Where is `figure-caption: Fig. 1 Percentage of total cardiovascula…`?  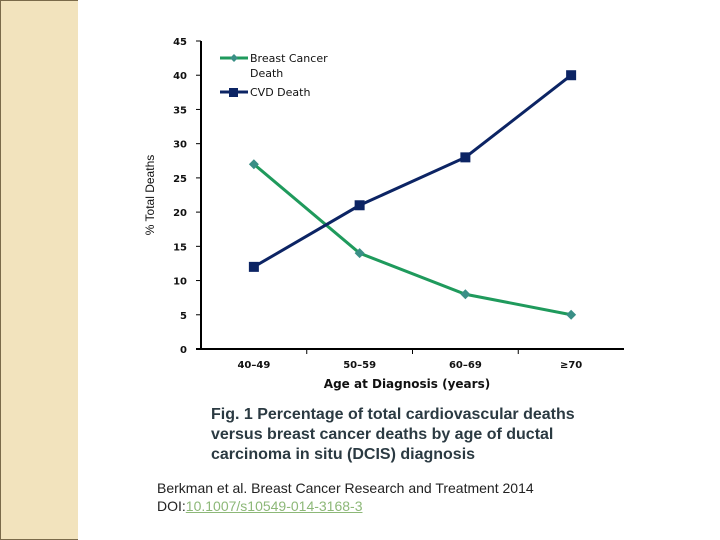 figure-caption: Fig. 1 Percentage of total cardiovascula… is located at coordinates (393, 434).